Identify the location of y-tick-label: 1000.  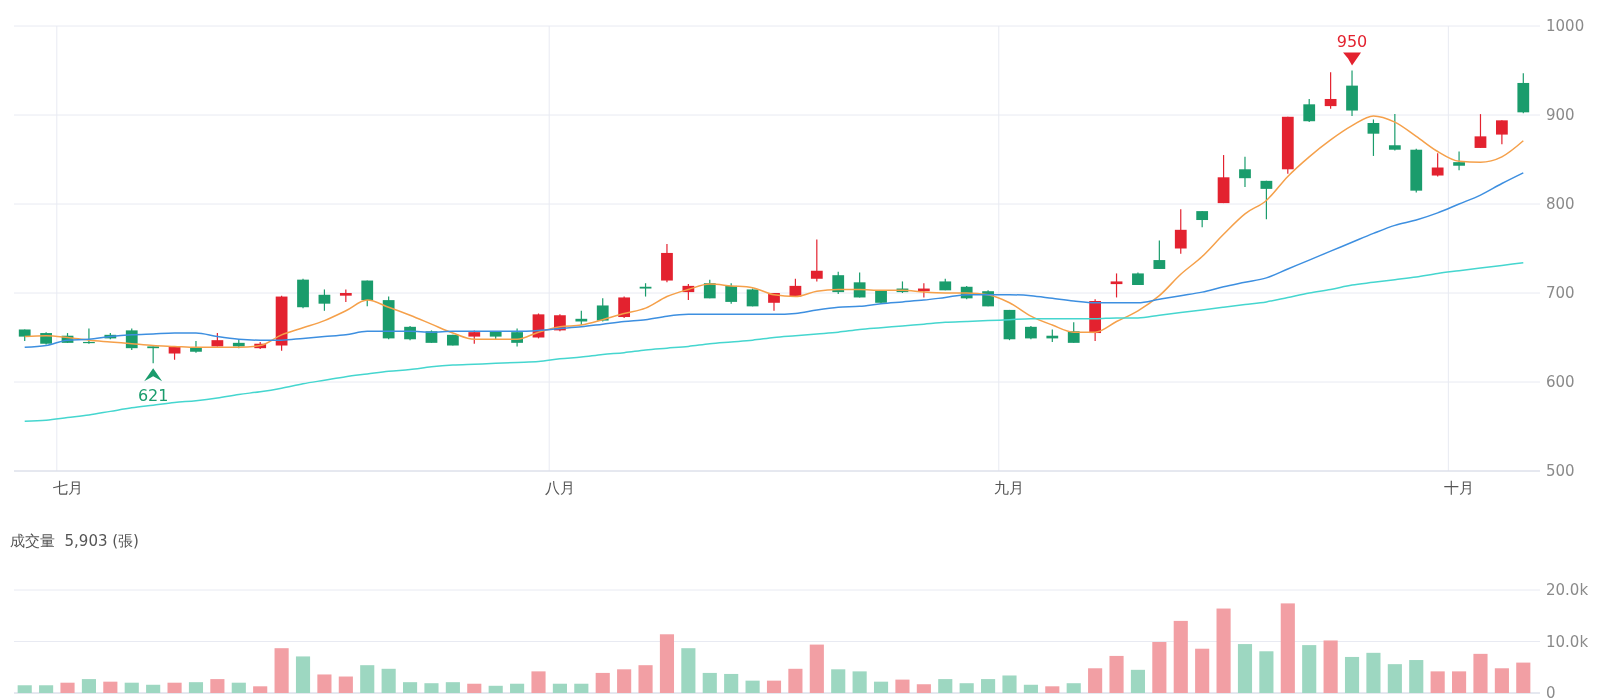
(1565, 26).